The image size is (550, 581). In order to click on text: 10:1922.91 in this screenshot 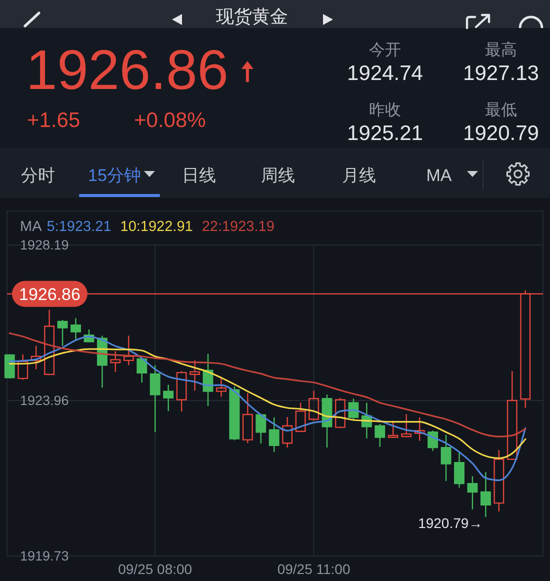, I will do `click(156, 227)`.